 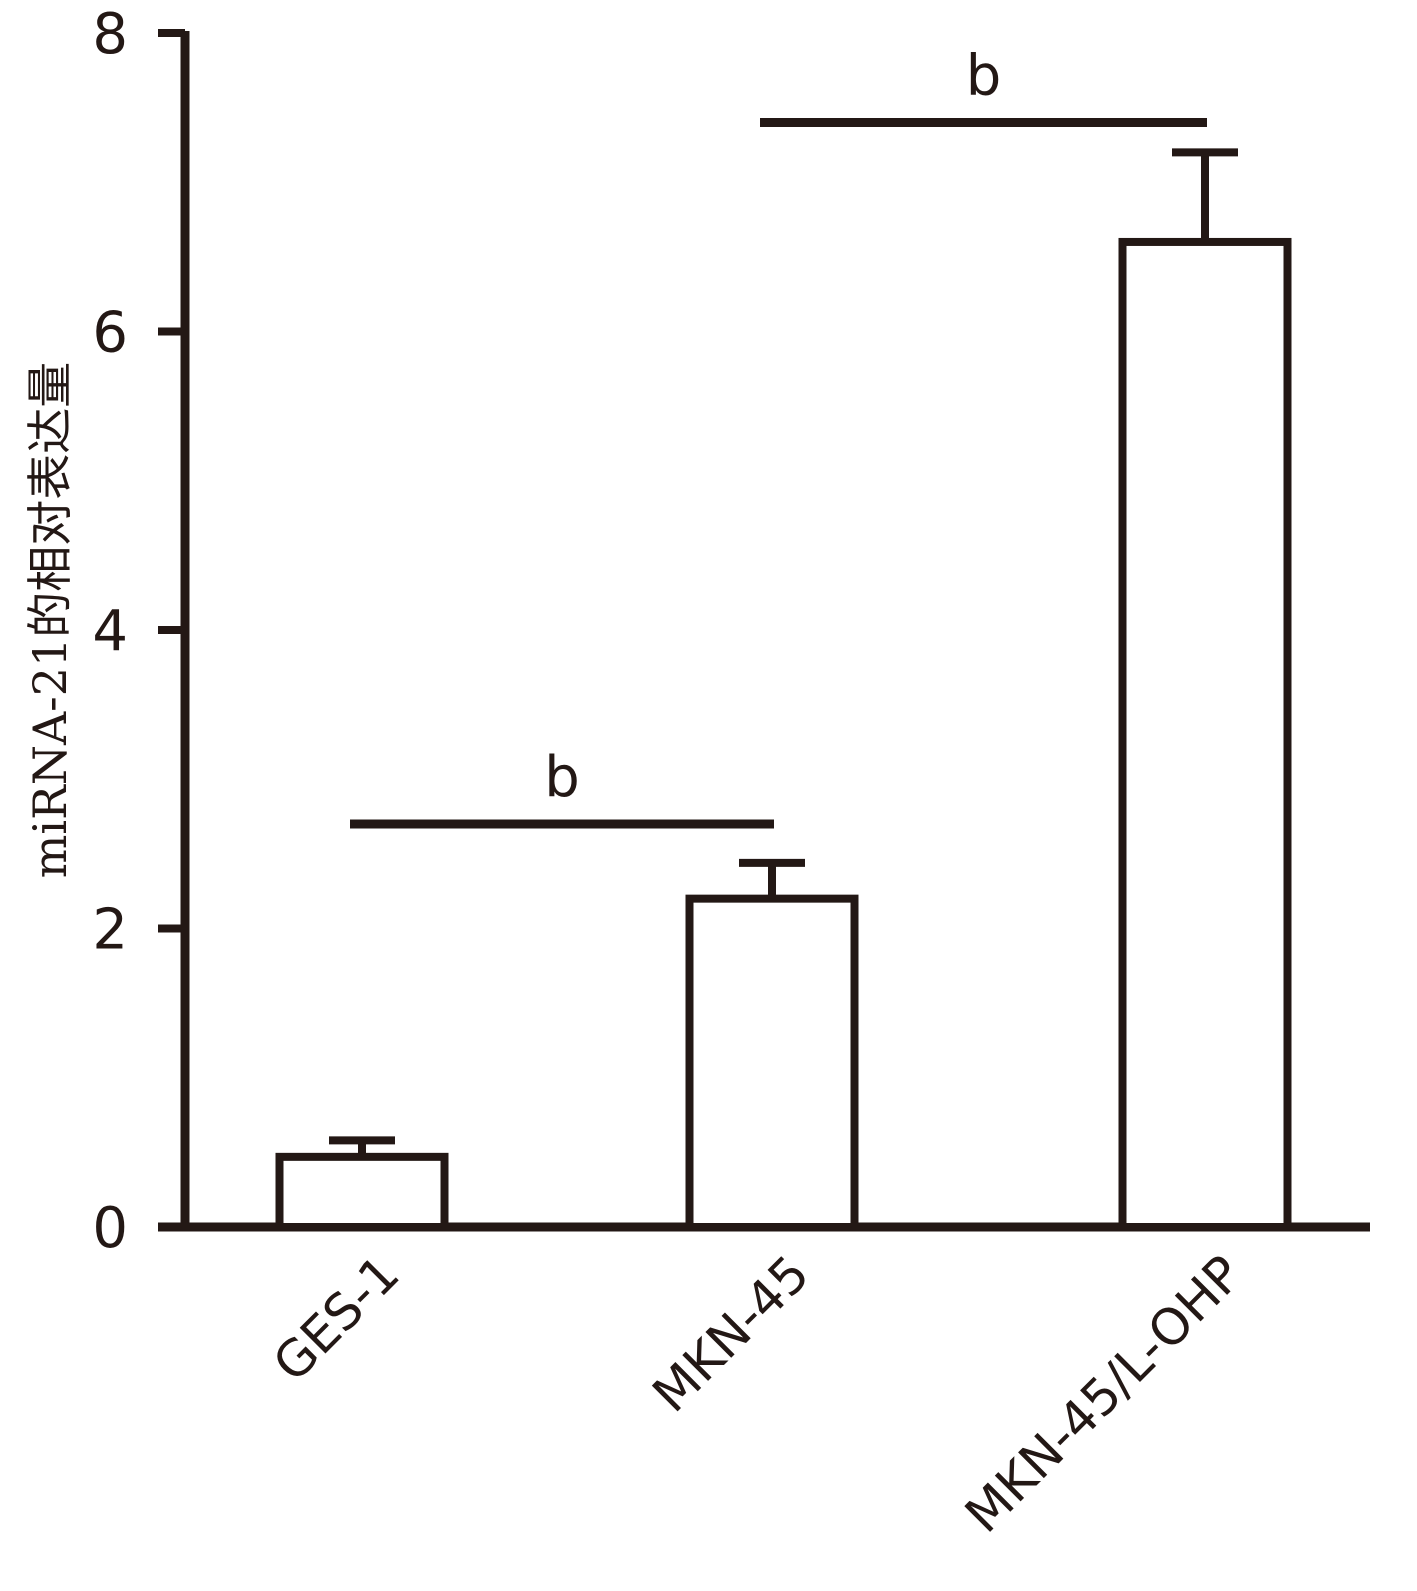 What do you see at coordinates (110, 333) in the screenshot?
I see `y-tick-label: 6` at bounding box center [110, 333].